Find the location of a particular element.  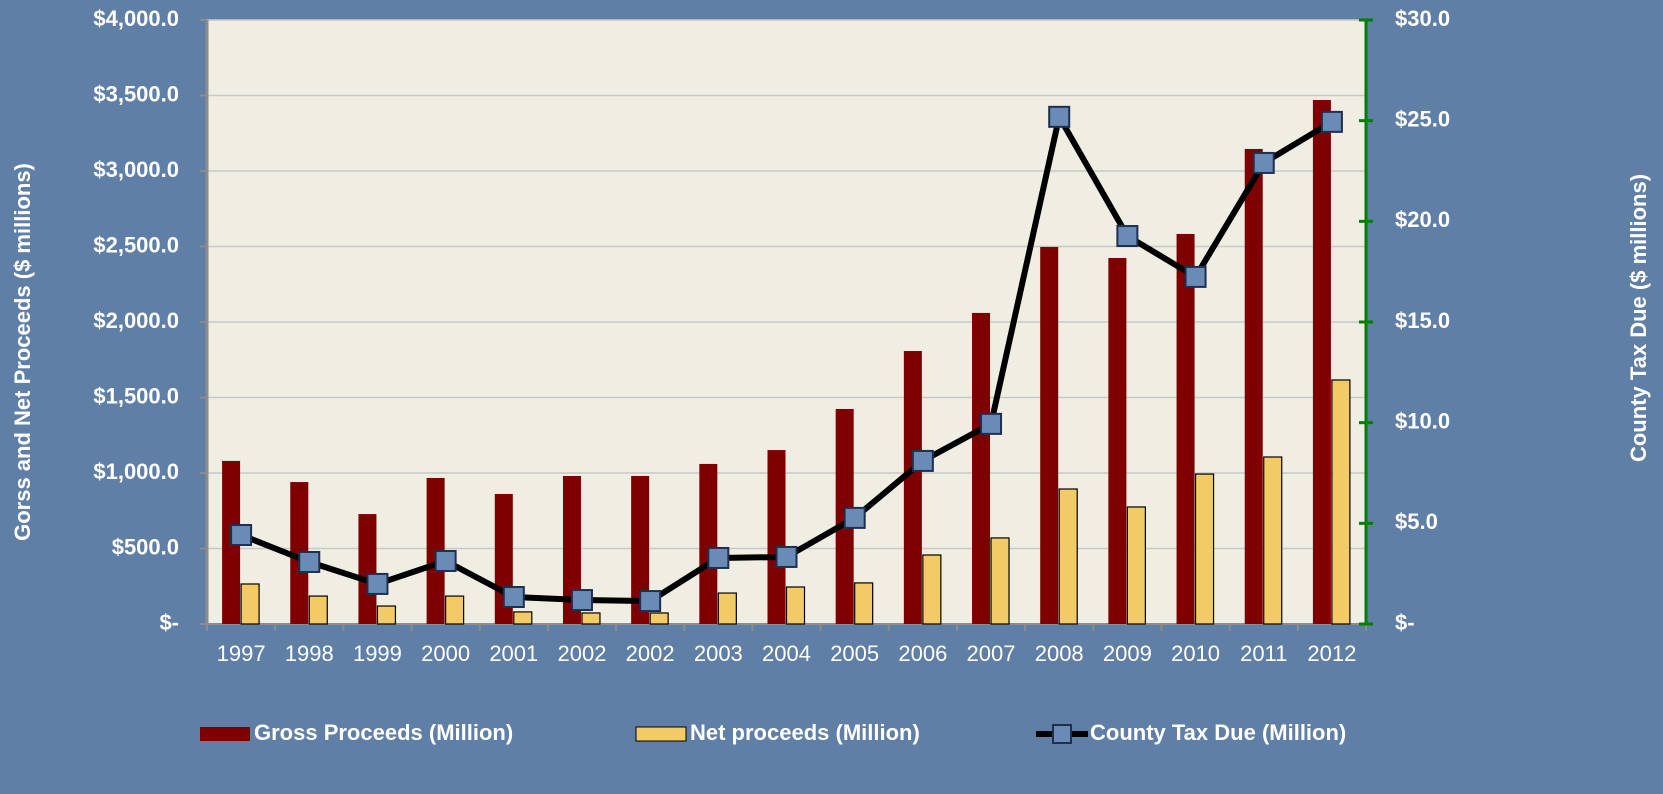

y-tick-label: $500.0 is located at coordinates (145, 546).